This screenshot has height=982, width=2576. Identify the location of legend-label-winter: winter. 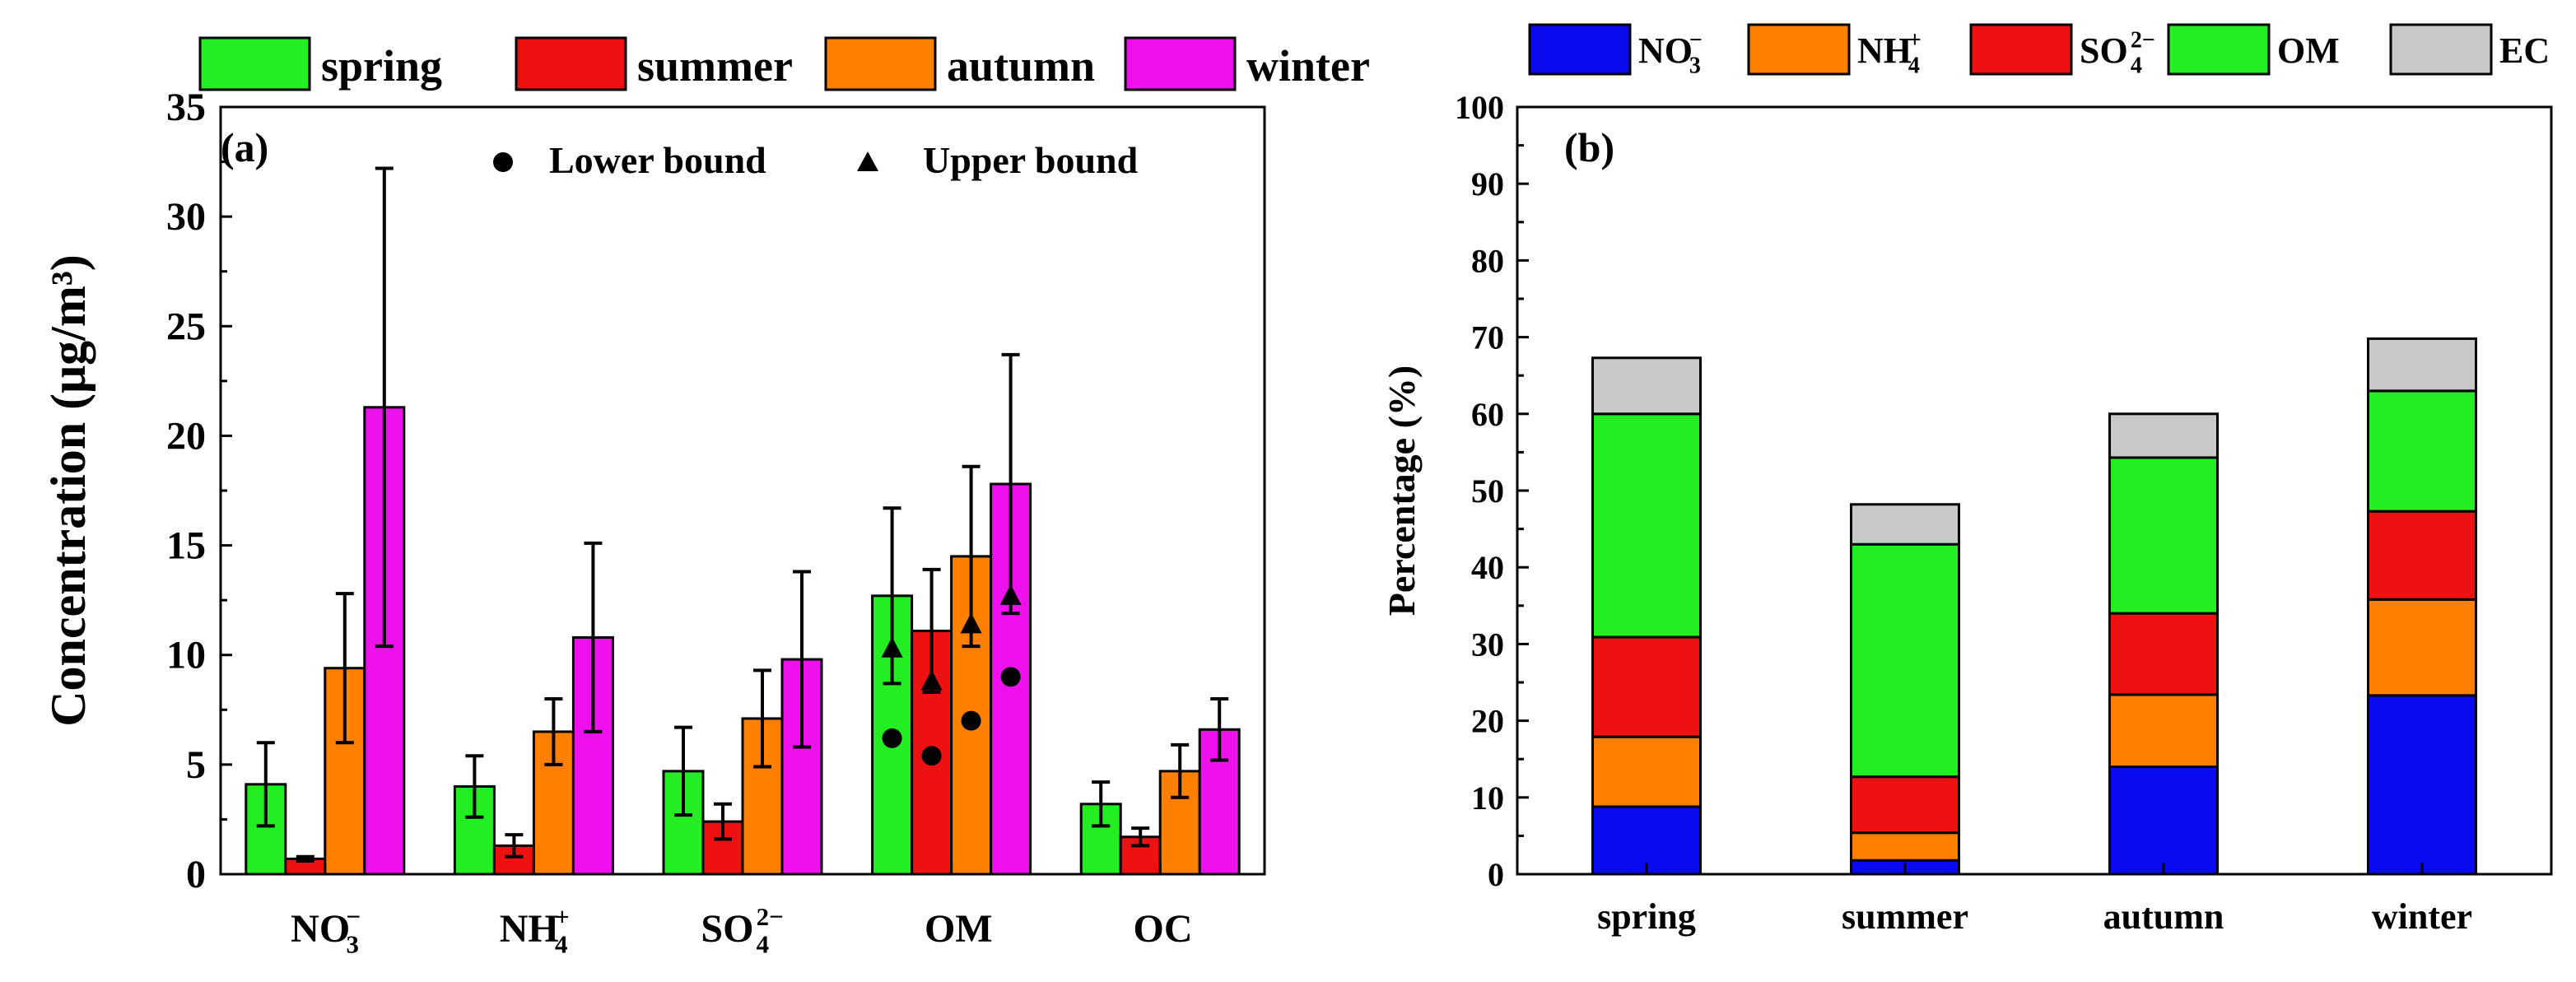
(1308, 66).